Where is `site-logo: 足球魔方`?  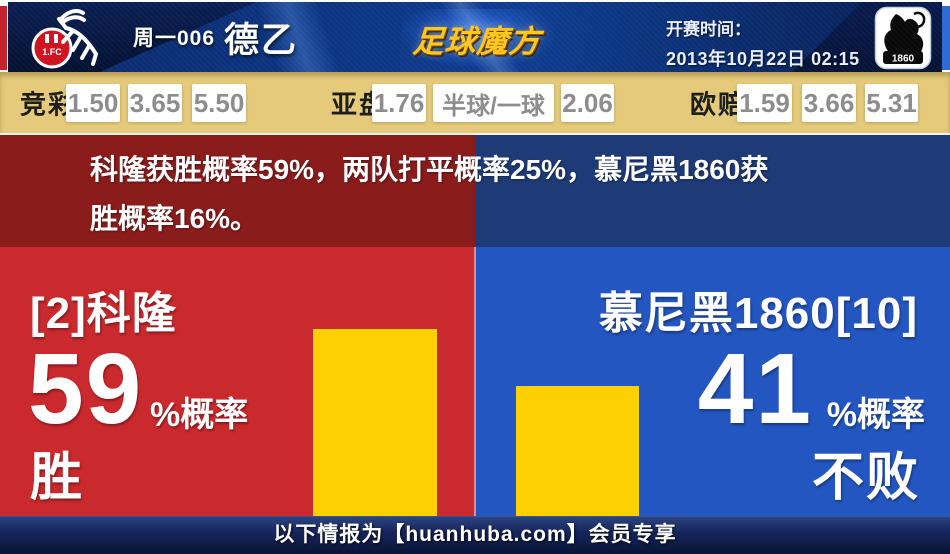 site-logo: 足球魔方 is located at coordinates (477, 41).